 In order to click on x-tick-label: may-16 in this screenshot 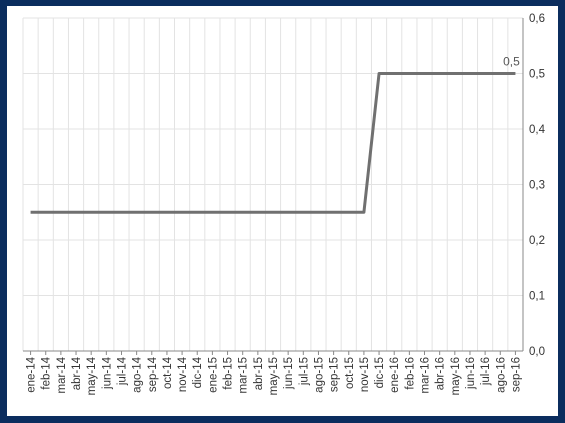, I will do `click(456, 376)`.